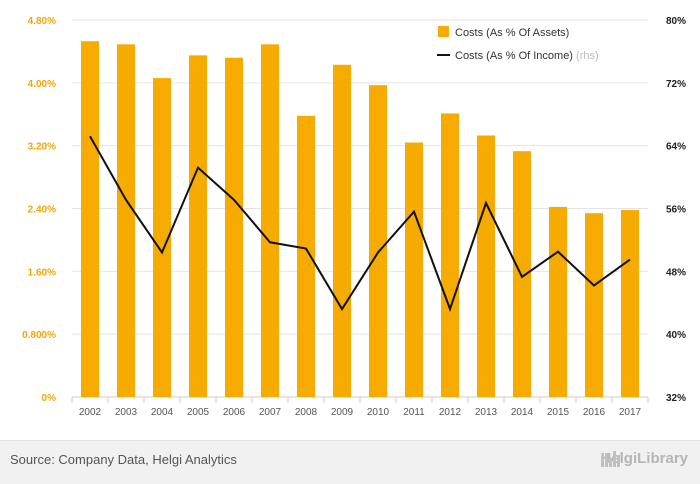 Image resolution: width=700 pixels, height=484 pixels. Describe the element at coordinates (644, 458) in the screenshot. I see `brand-logo: HelgiLibrary` at that location.